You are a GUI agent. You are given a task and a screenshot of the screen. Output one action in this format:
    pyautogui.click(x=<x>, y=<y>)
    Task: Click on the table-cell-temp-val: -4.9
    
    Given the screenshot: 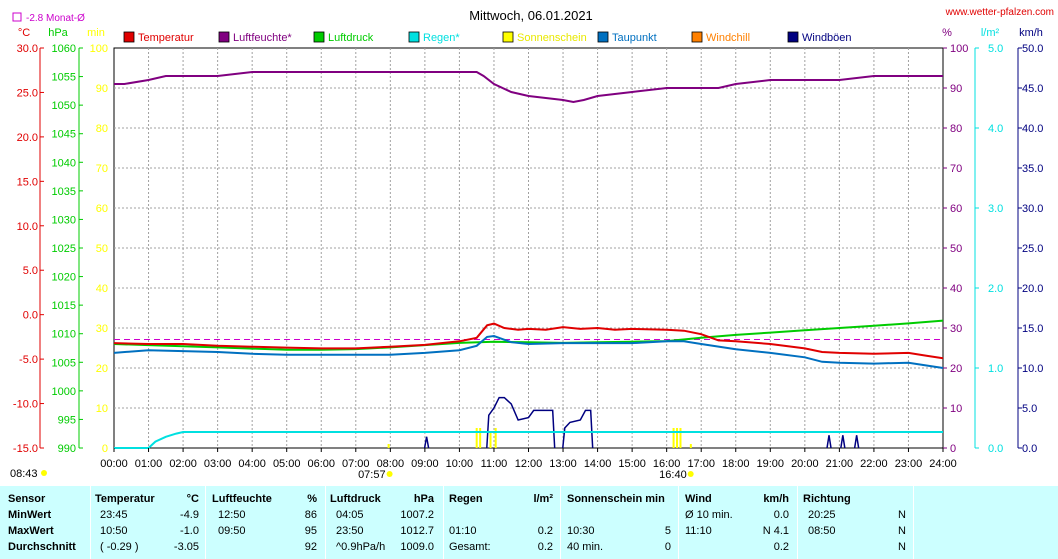 What is the action you would take?
    pyautogui.click(x=189, y=515)
    